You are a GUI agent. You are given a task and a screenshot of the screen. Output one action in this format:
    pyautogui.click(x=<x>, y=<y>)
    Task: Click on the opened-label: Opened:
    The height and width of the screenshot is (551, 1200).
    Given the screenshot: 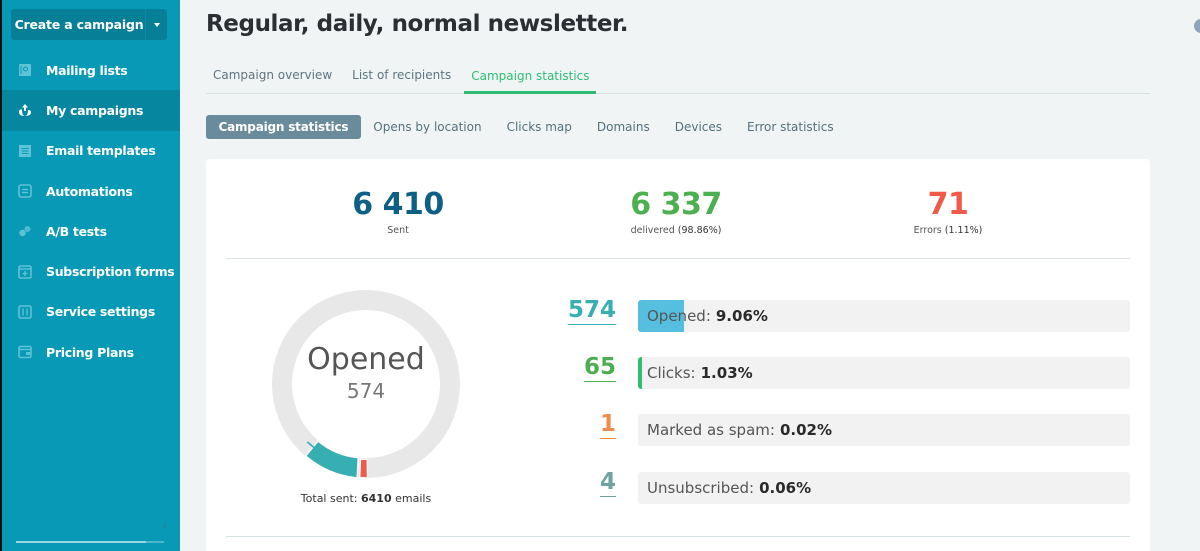 What is the action you would take?
    pyautogui.click(x=679, y=316)
    